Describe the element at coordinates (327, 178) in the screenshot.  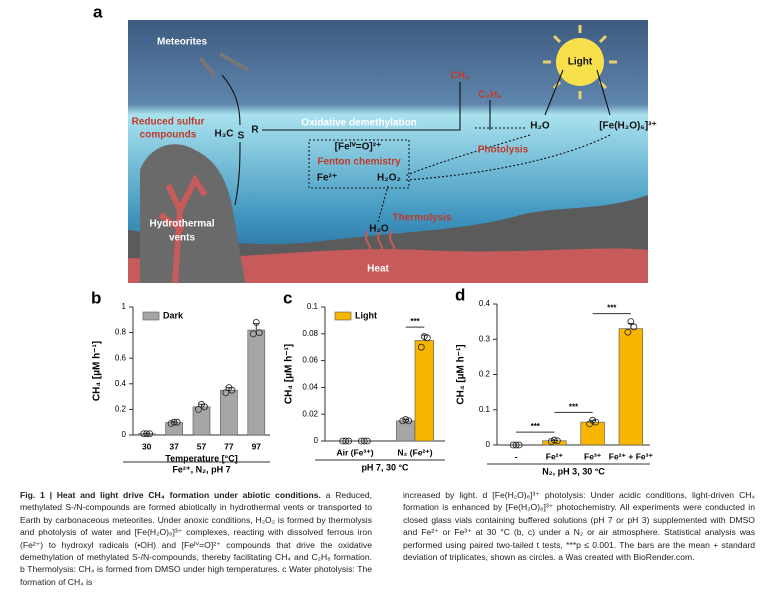
I see `label: Fe²⁺` at that location.